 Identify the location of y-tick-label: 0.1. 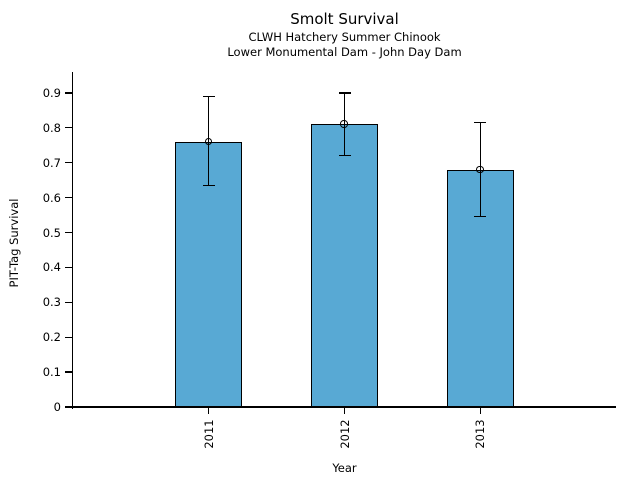
(51, 372).